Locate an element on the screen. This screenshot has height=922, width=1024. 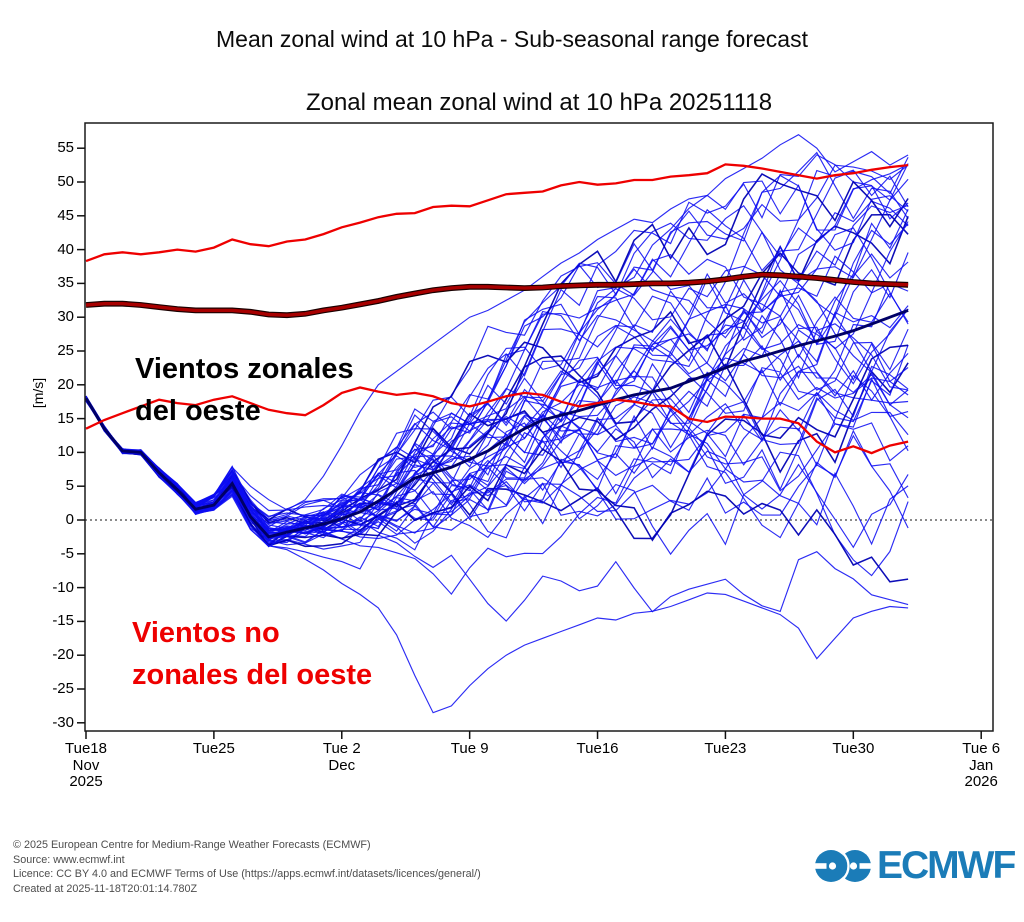
climate-mean-line is located at coordinates (497, 294).